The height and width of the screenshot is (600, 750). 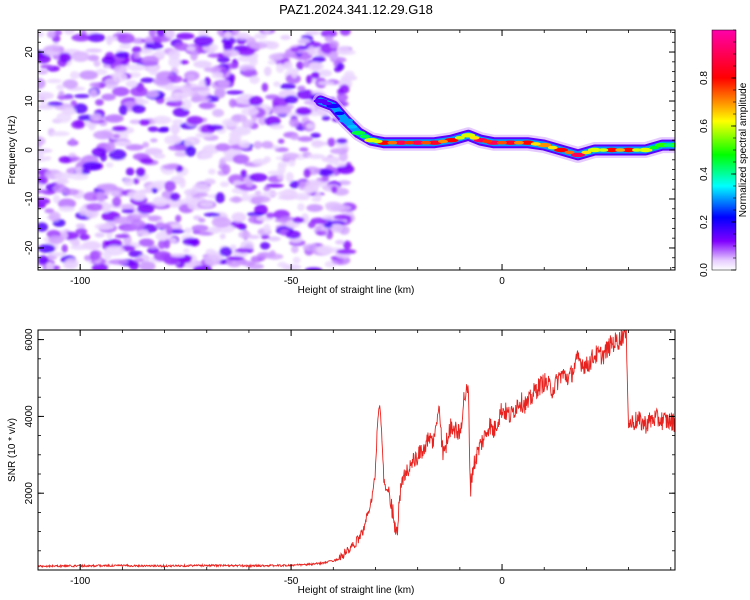 What do you see at coordinates (29, 416) in the screenshot?
I see `y-tick-label: 4000` at bounding box center [29, 416].